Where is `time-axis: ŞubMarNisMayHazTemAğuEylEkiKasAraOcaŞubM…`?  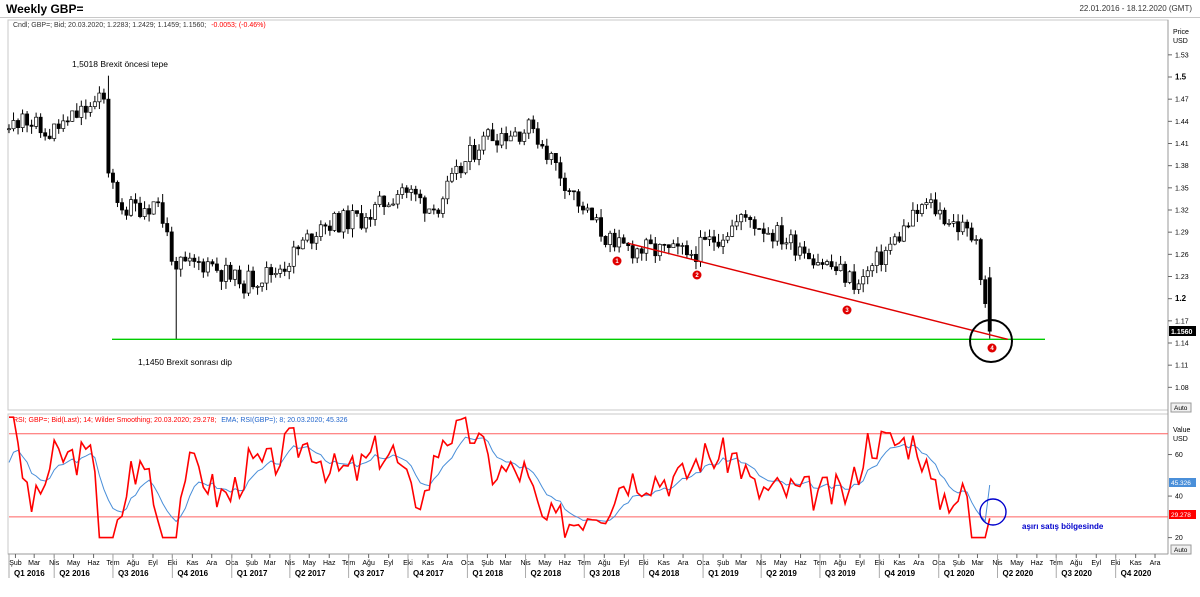
time-axis: ŞubMarNisMayHazTemAğuEylEkiKasAraOcaŞubM… is located at coordinates (584, 566).